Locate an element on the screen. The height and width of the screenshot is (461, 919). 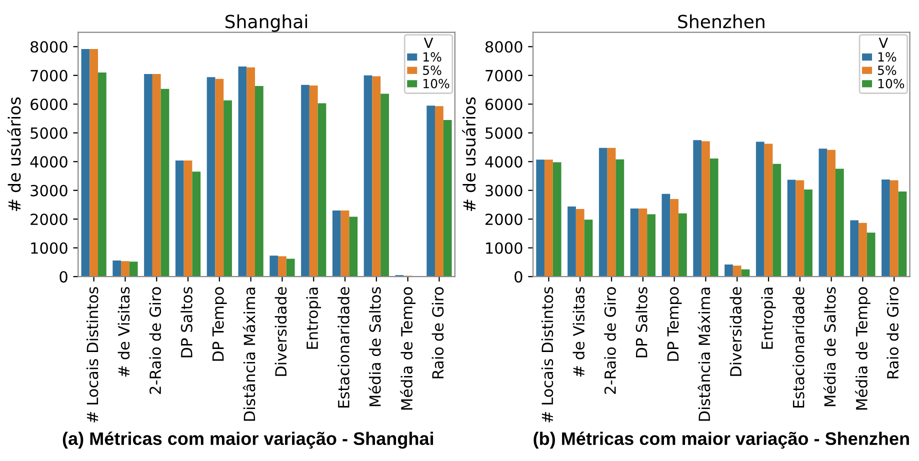
chart-title: Shenzhen is located at coordinates (721, 21).